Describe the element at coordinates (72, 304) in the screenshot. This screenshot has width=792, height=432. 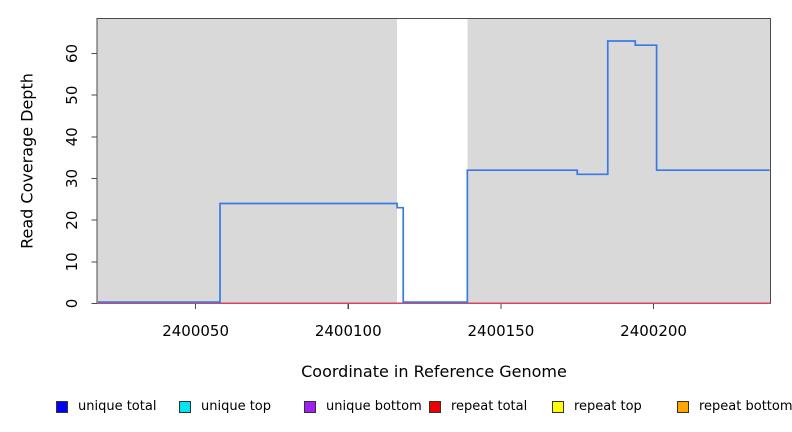
I see `y-tick-label: 0` at that location.